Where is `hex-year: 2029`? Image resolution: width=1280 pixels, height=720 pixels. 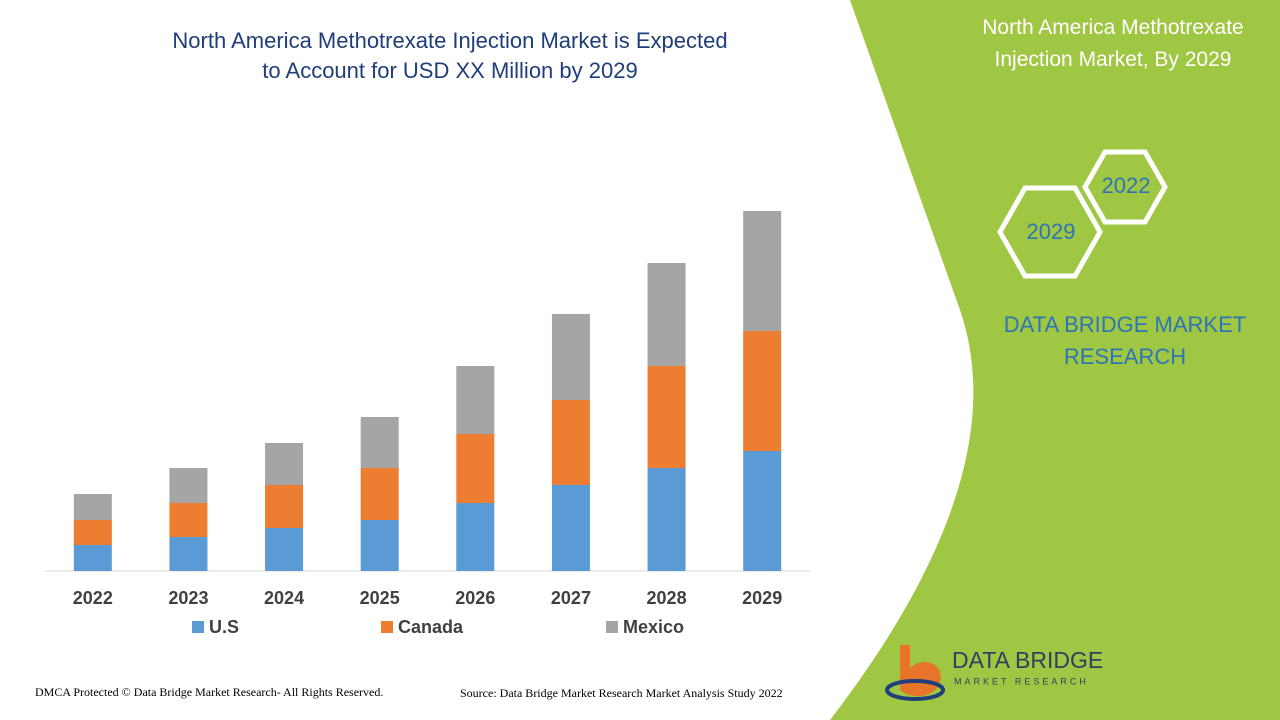
hex-year: 2029 is located at coordinates (1051, 231).